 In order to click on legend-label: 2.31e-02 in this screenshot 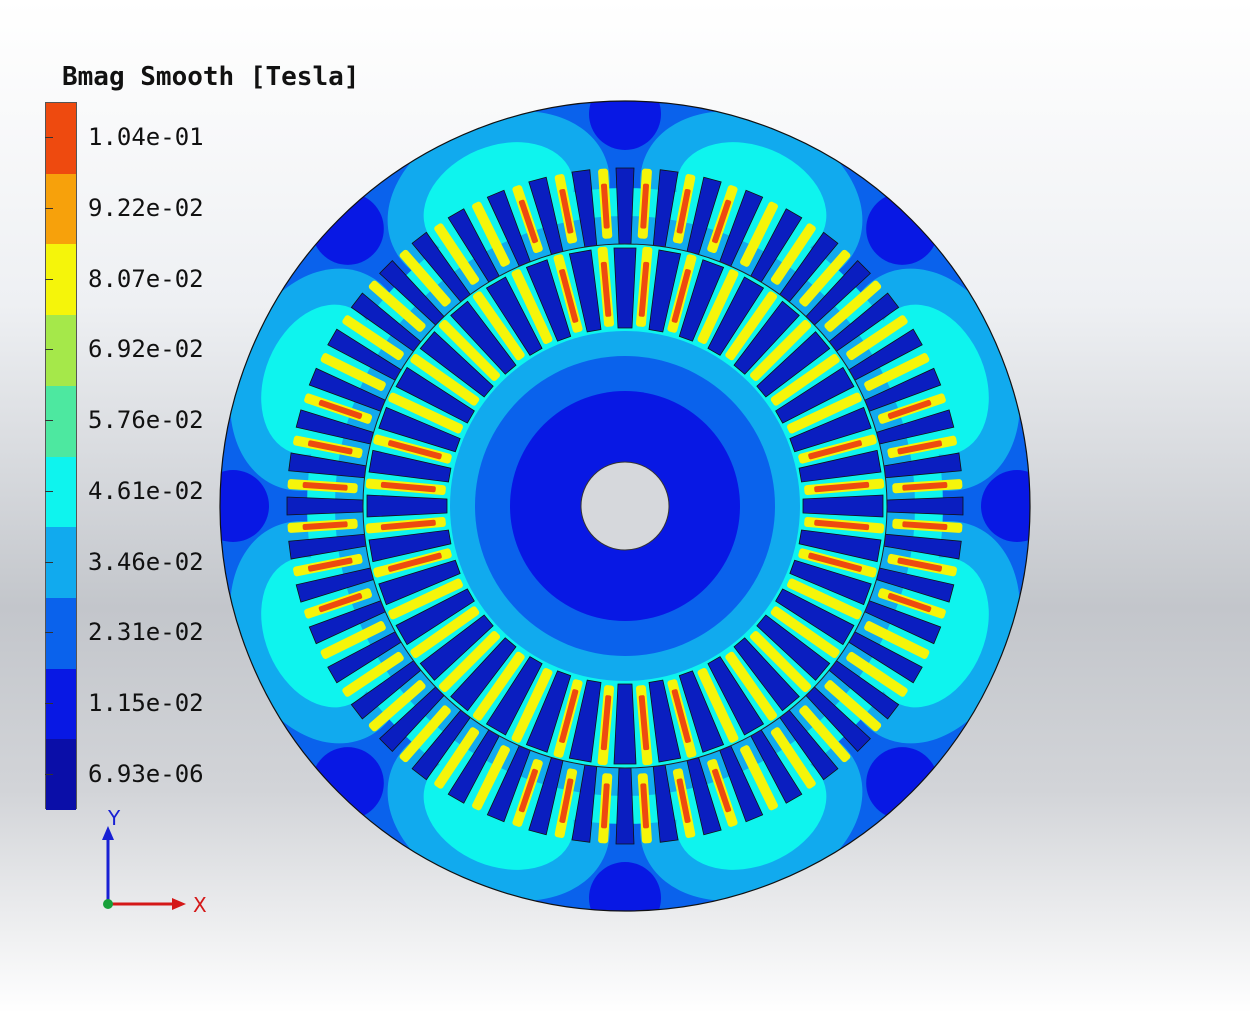, I will do `click(146, 632)`.